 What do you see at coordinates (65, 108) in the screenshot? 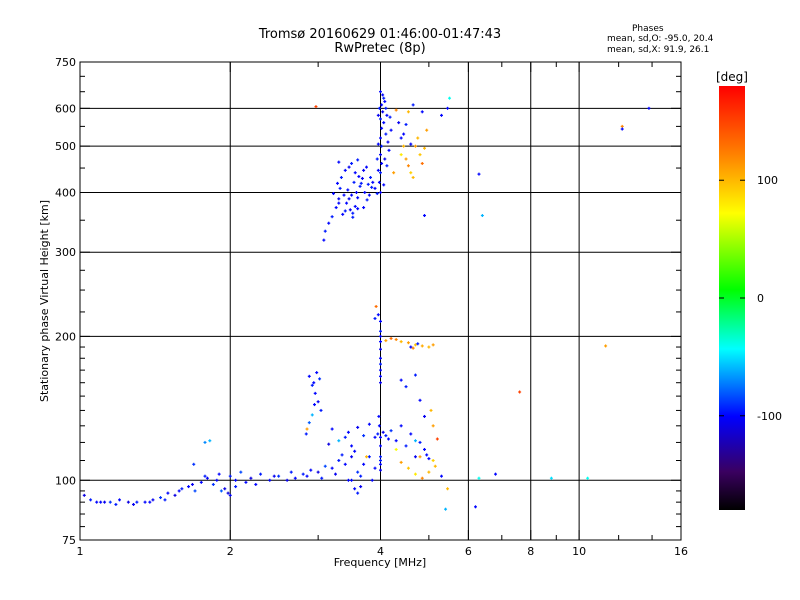
I see `y-tick-label: 600` at bounding box center [65, 108].